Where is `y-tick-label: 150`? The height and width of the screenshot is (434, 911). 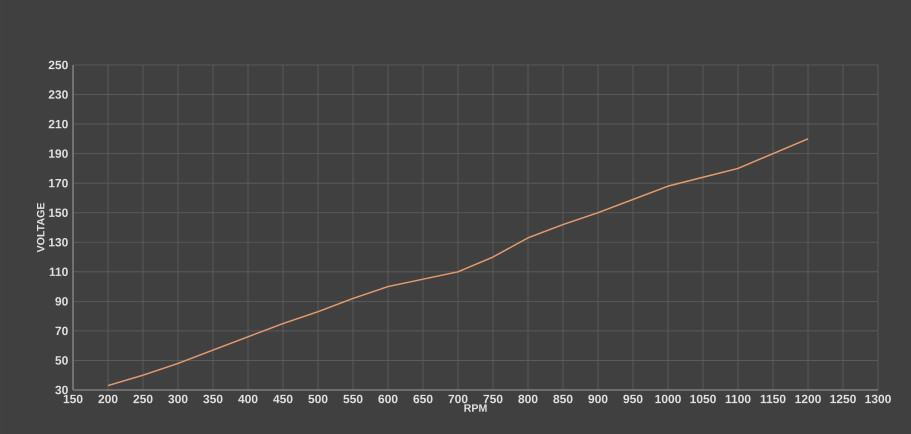 y-tick-label: 150 is located at coordinates (58, 212).